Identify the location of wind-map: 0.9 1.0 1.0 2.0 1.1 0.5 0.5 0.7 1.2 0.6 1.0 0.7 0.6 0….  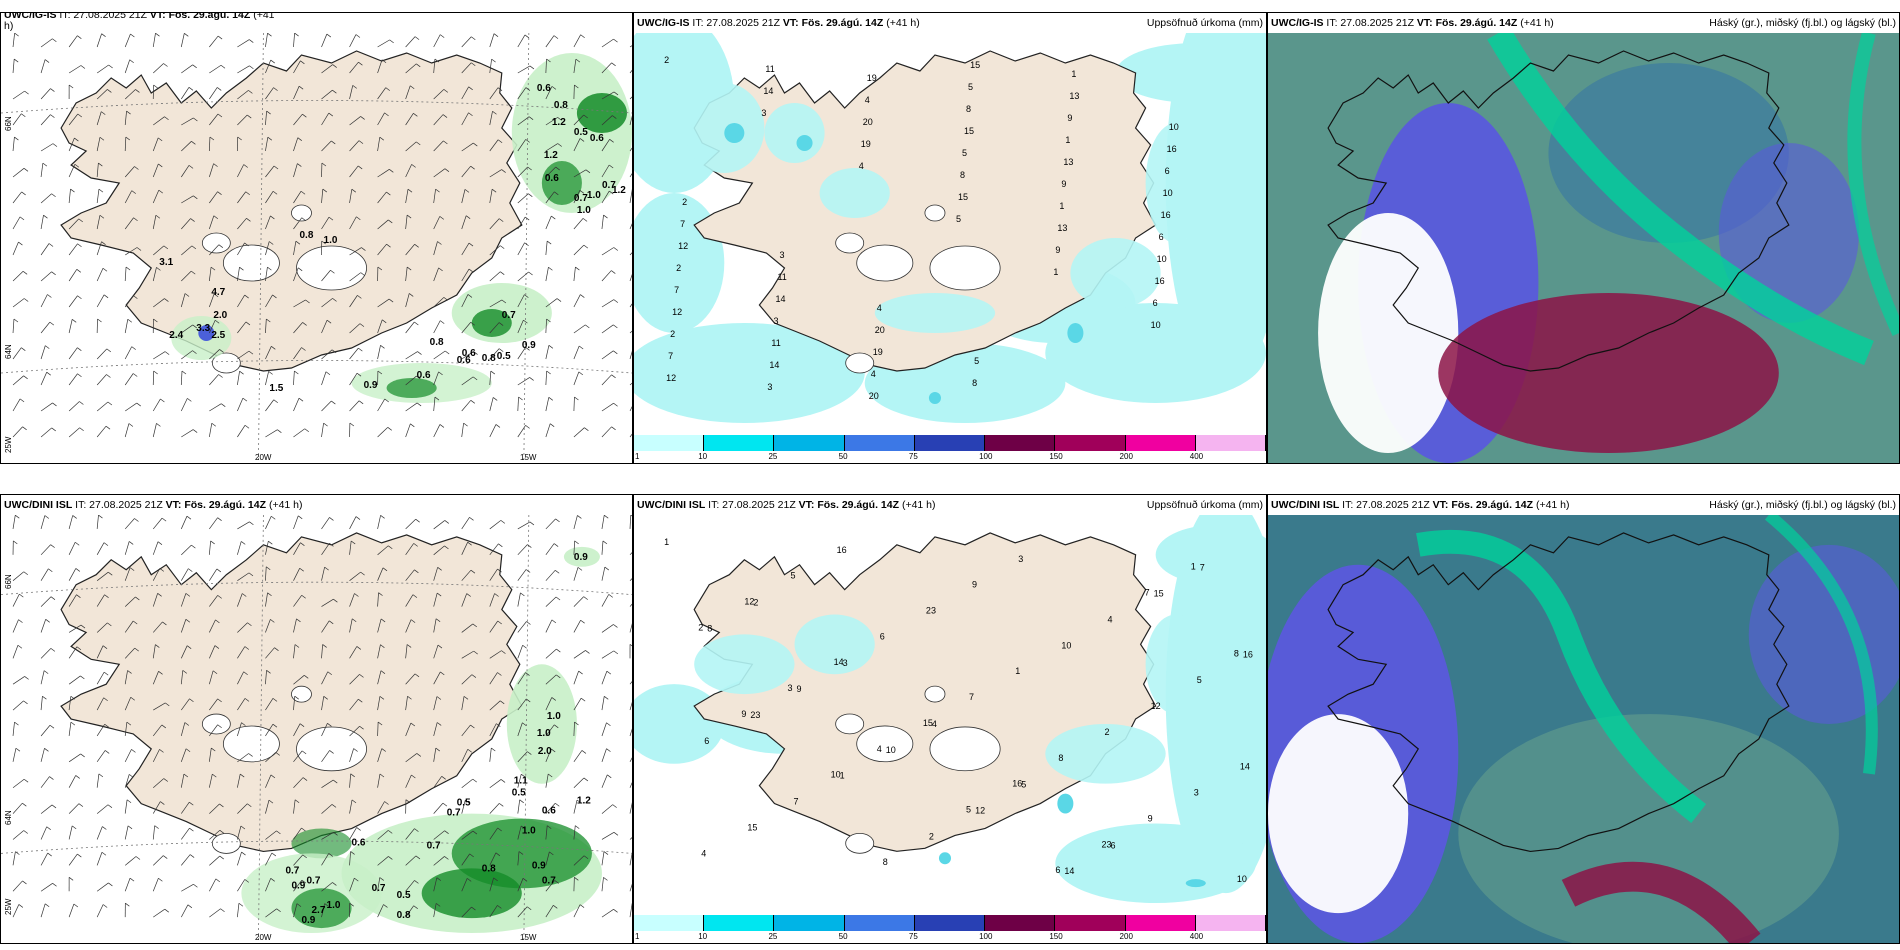
(316, 729).